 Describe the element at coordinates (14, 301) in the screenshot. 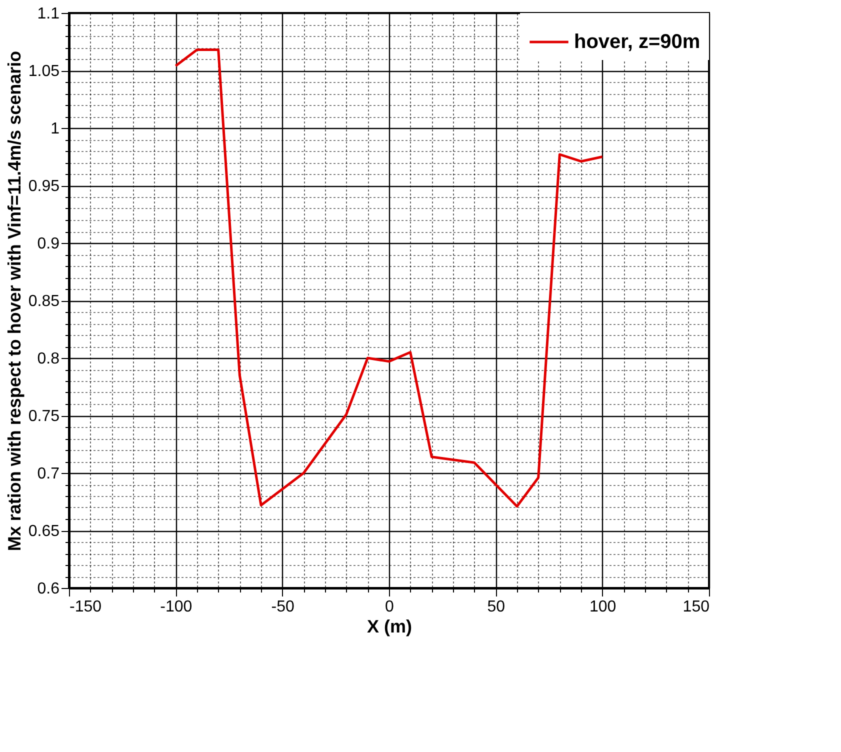

I see `y-axis-title: Mx ration with respect to hover with Vinf=11.4m/s scenario` at that location.